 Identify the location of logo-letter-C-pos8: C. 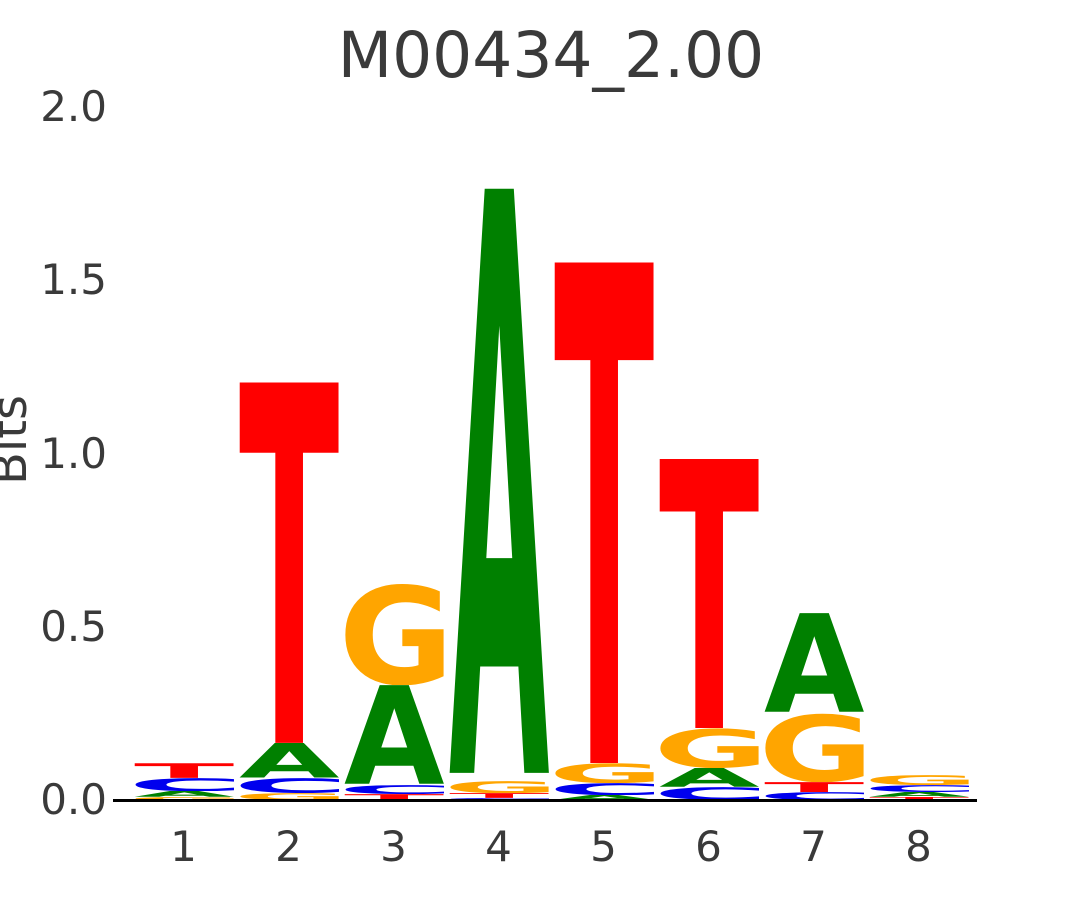
(919, 788).